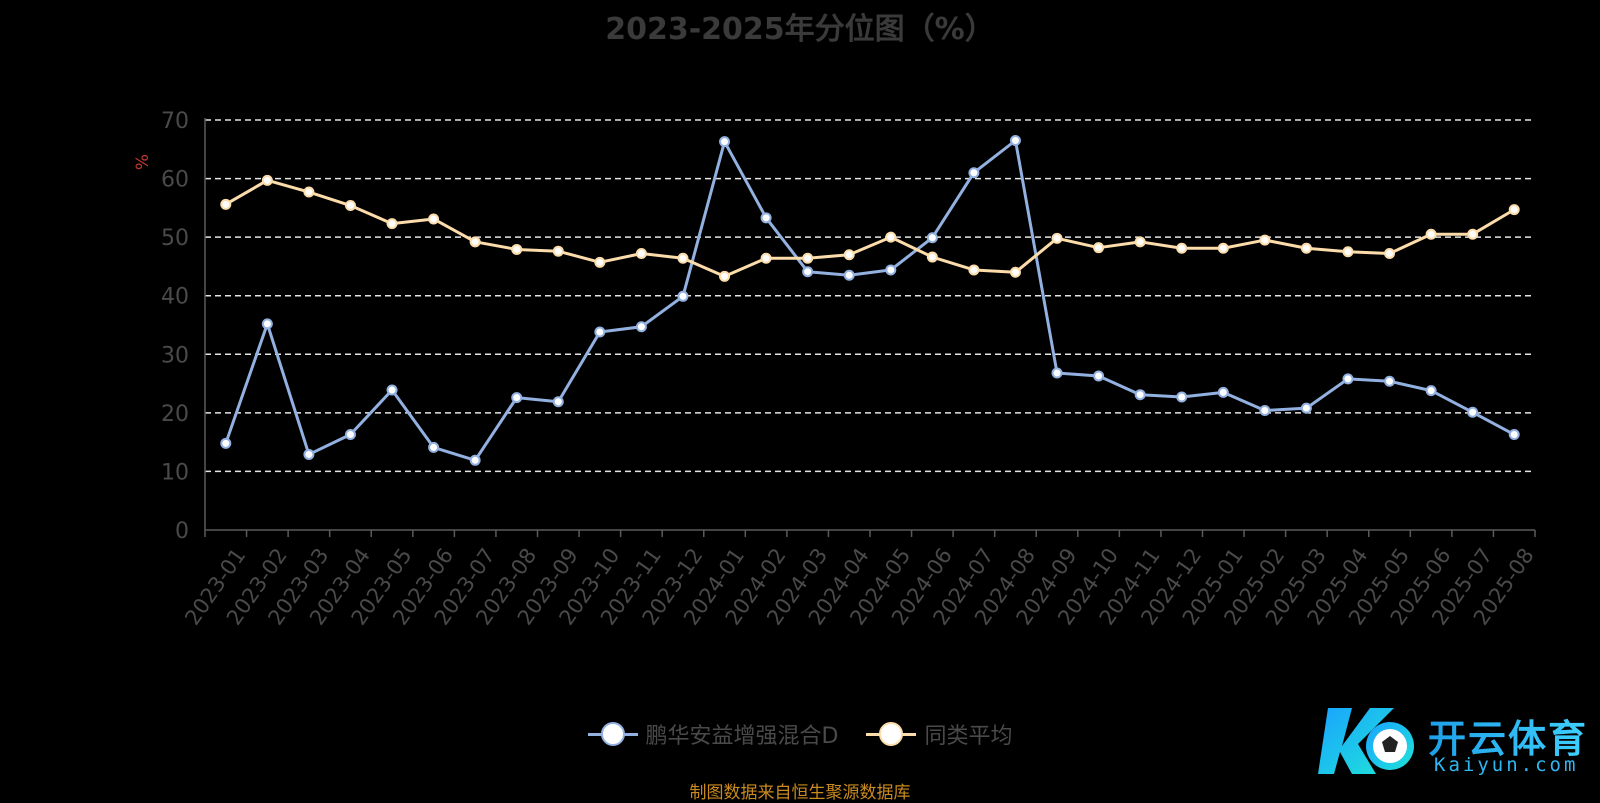  Describe the element at coordinates (1506, 765) in the screenshot. I see `logo-text-en: Kaiyun.com` at that location.